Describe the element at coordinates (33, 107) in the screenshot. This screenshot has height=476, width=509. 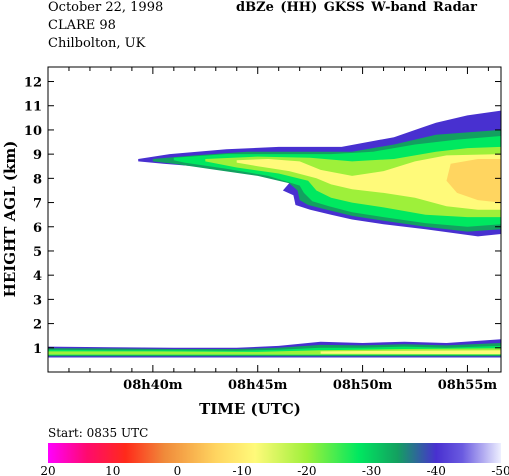
I see `y-tick-label: 11` at that location.